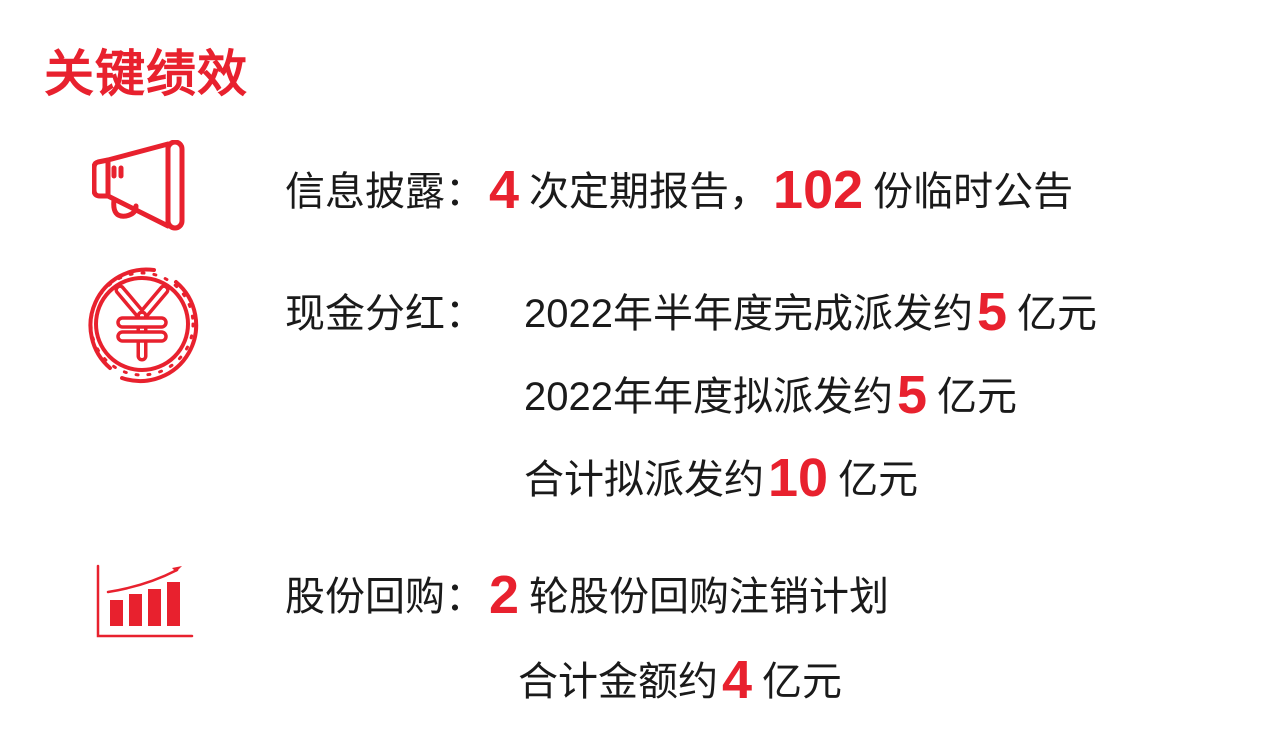 This screenshot has width=1287, height=747. I want to click on page-title: 关键绩效, so click(146, 74).